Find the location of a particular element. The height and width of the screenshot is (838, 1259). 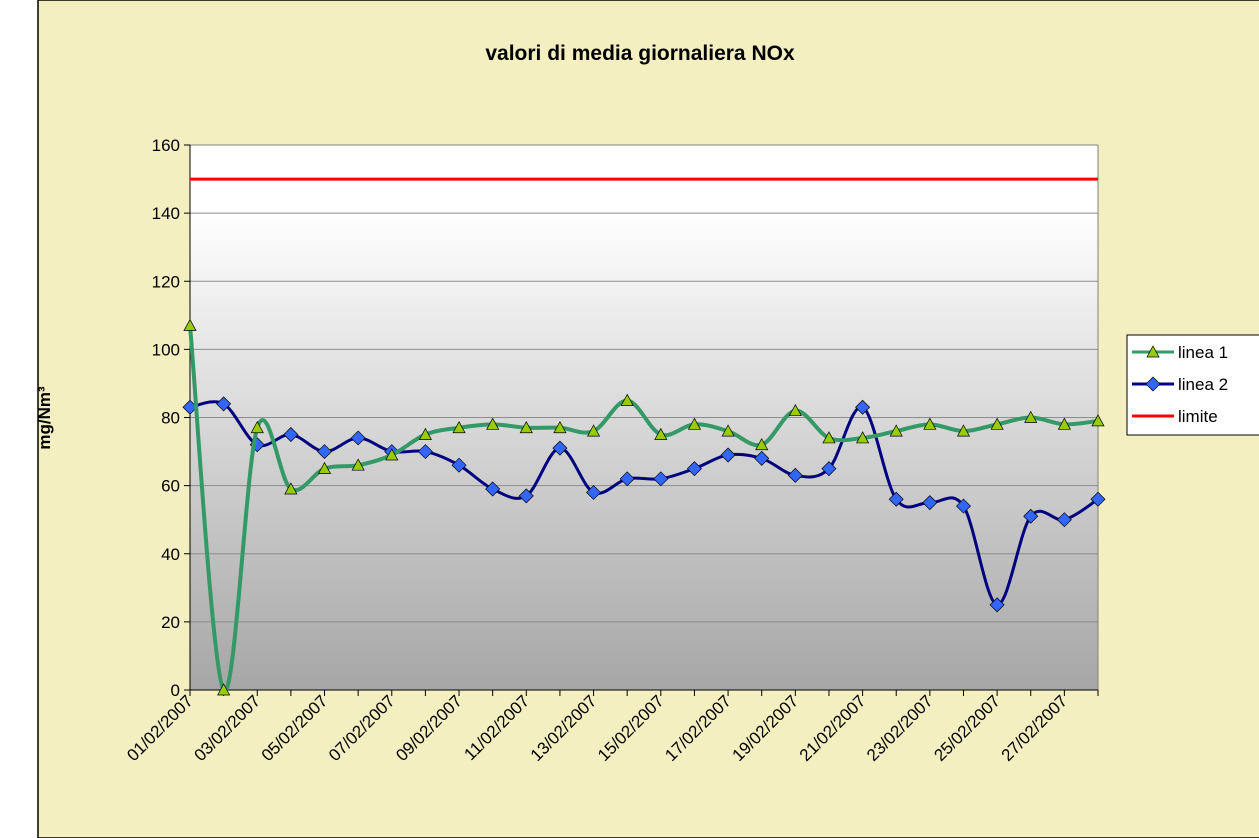

y-tick-label: 160 is located at coordinates (166, 145).